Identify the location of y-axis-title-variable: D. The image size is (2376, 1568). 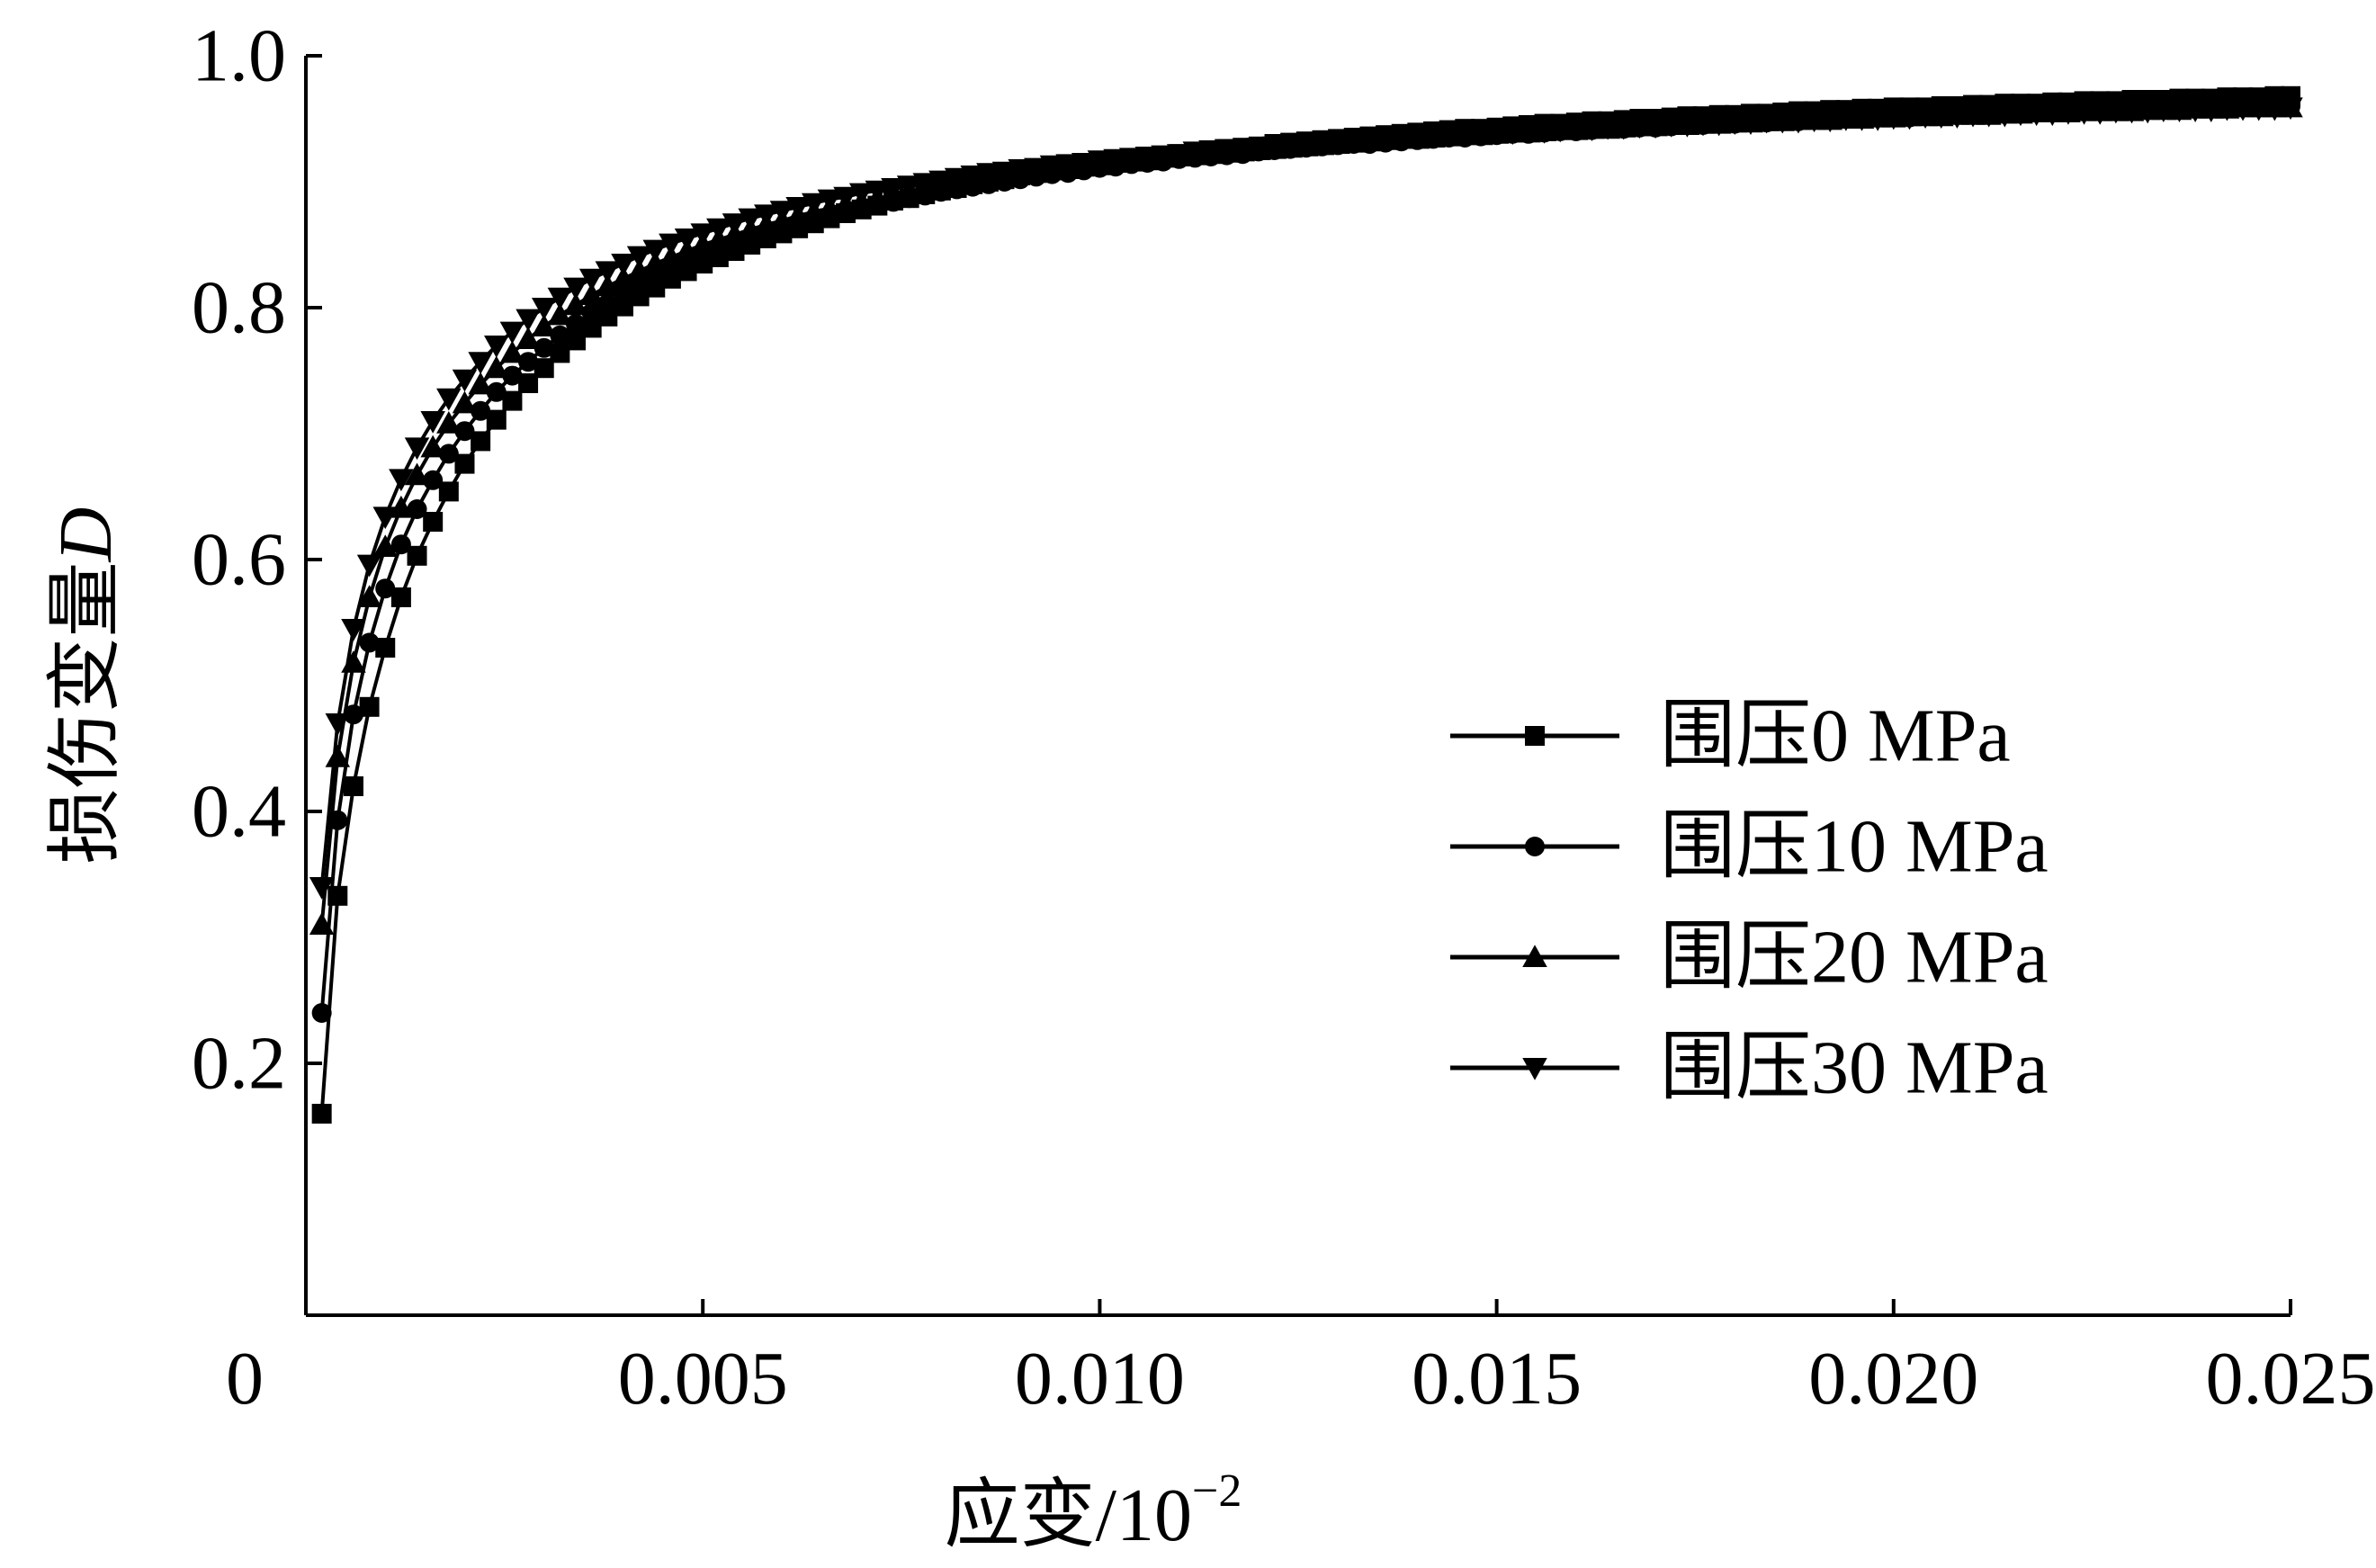
(86, 535).